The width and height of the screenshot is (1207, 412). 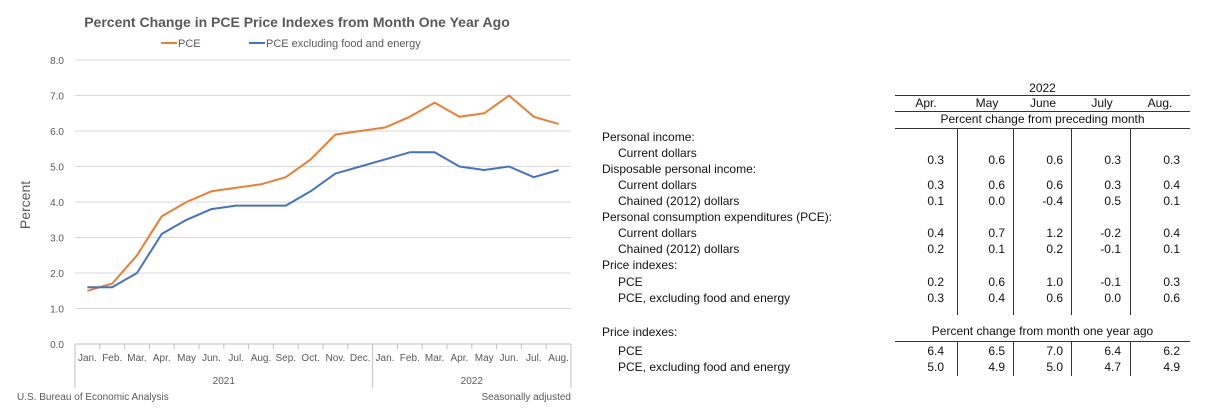 What do you see at coordinates (343, 44) in the screenshot?
I see `legend-label-core: PCE excluding food and energy` at bounding box center [343, 44].